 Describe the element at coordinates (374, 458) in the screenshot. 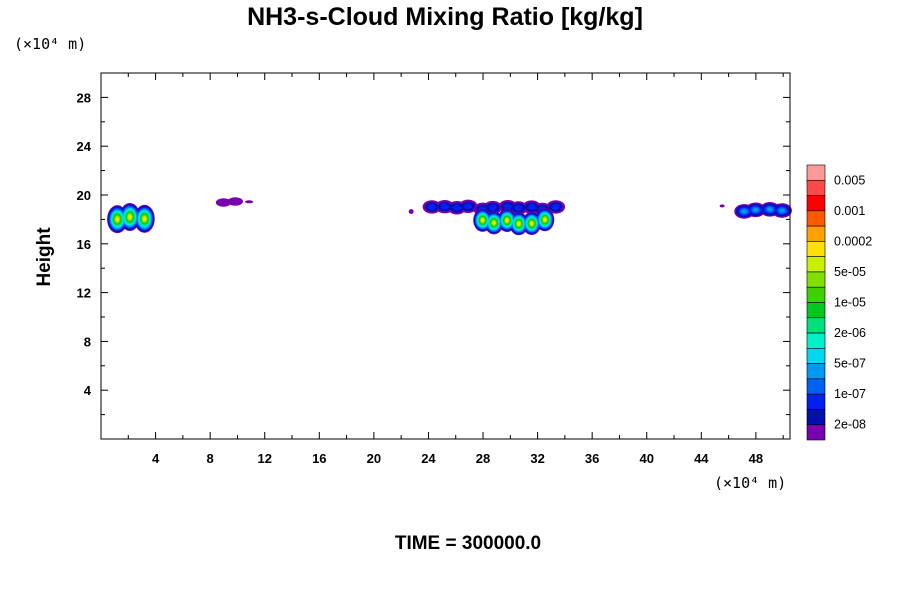

I see `x-tick-label: 20` at that location.